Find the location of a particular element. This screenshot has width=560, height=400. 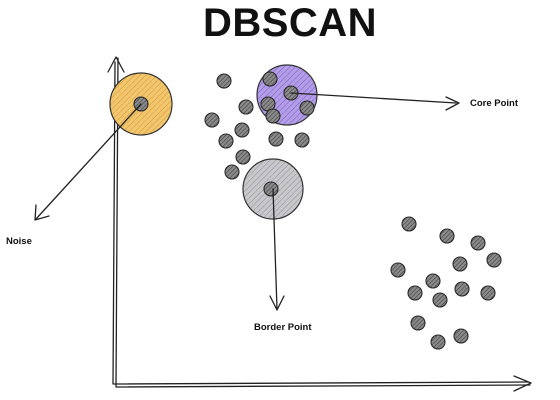

core-point-label: Core Point is located at coordinates (494, 103).